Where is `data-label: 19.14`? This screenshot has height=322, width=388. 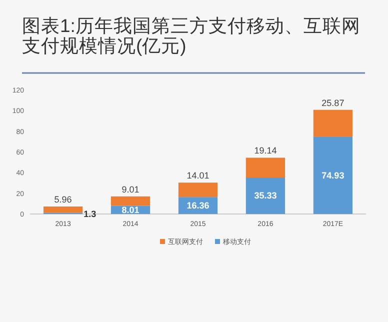
data-label: 19.14 is located at coordinates (265, 151).